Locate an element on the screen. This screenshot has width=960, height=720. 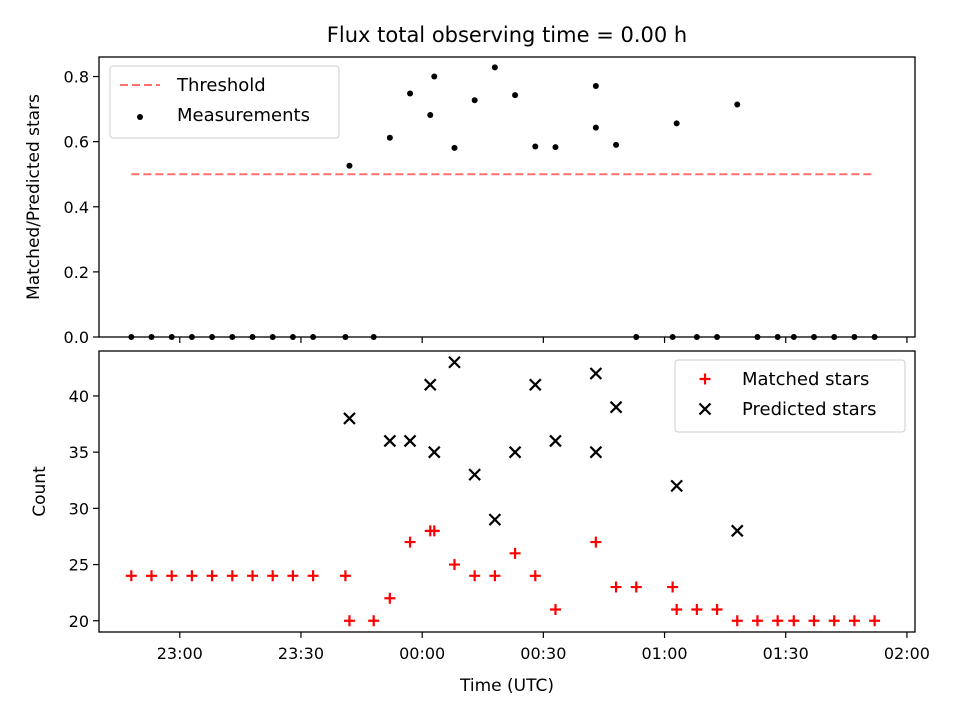
y-axis-label: Matched/Predicted stars is located at coordinates (34, 197).